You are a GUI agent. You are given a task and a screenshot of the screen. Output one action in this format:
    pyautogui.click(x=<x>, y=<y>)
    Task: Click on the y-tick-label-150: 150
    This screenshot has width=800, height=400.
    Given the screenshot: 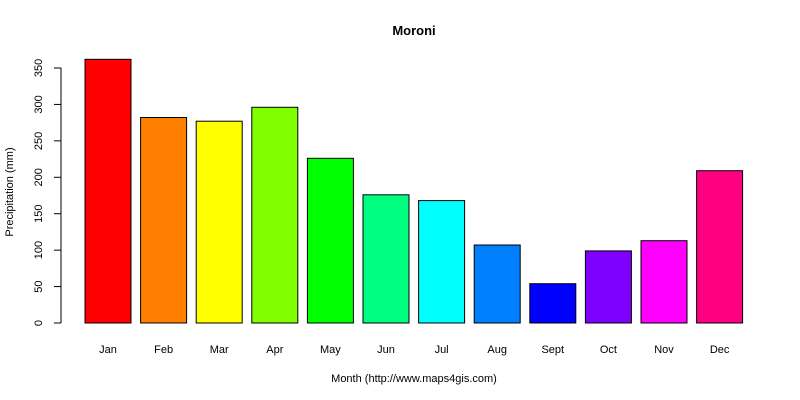 What is the action you would take?
    pyautogui.click(x=39, y=214)
    